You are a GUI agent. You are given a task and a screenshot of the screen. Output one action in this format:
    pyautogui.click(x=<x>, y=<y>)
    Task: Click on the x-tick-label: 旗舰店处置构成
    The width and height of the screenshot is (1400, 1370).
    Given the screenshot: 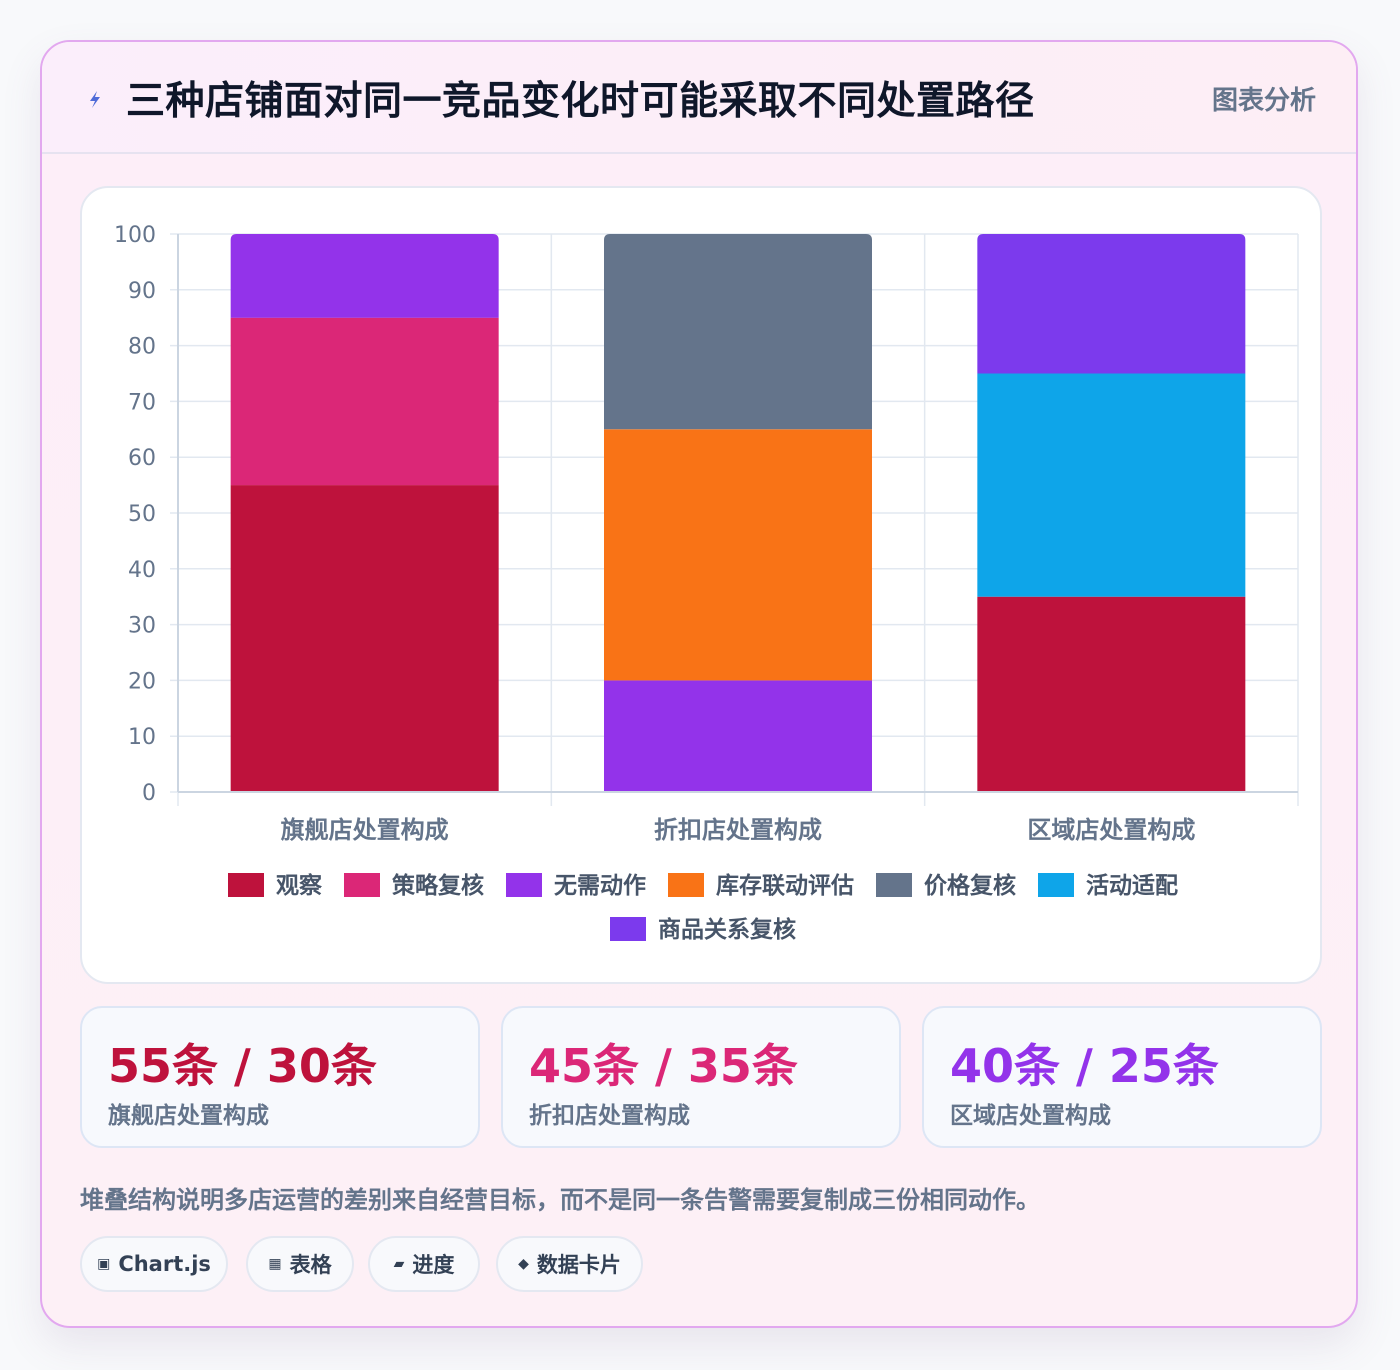 What is the action you would take?
    pyautogui.click(x=365, y=830)
    